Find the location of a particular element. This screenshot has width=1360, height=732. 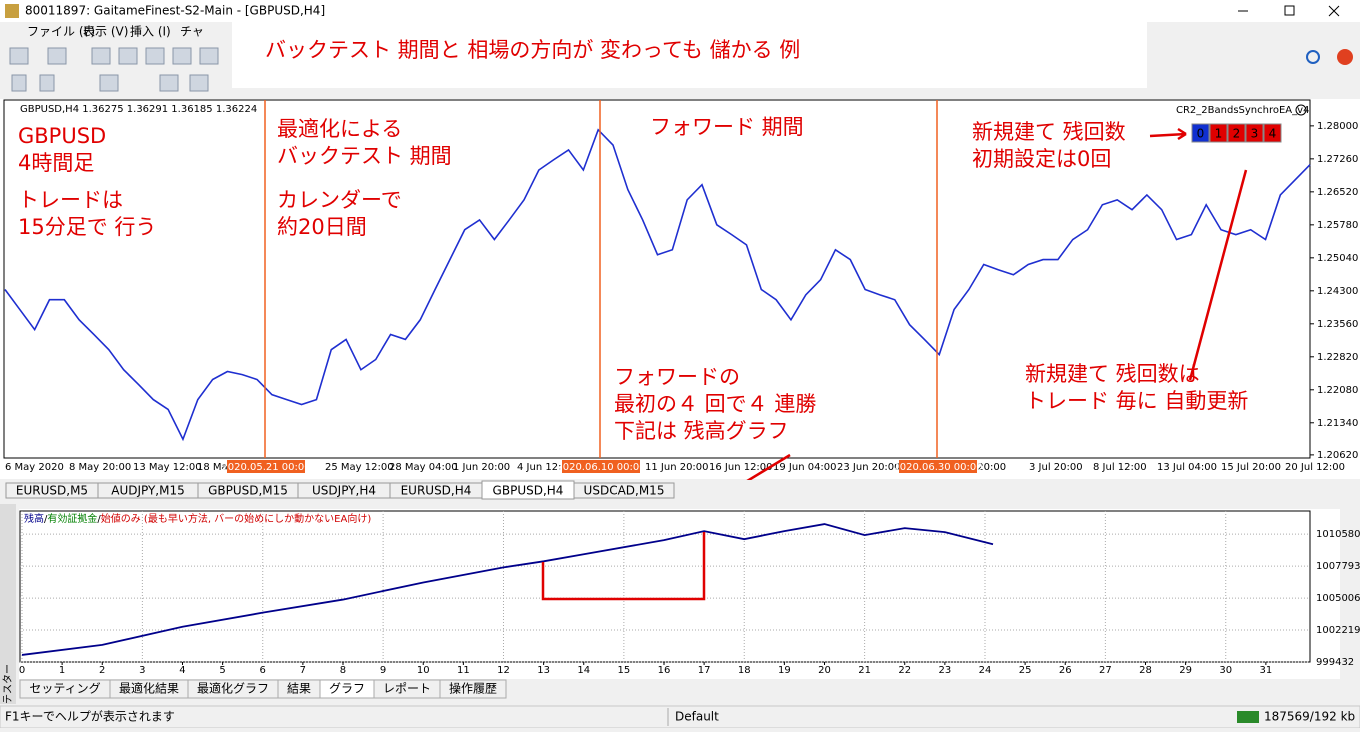

counter-label: 3 is located at coordinates (1255, 134).